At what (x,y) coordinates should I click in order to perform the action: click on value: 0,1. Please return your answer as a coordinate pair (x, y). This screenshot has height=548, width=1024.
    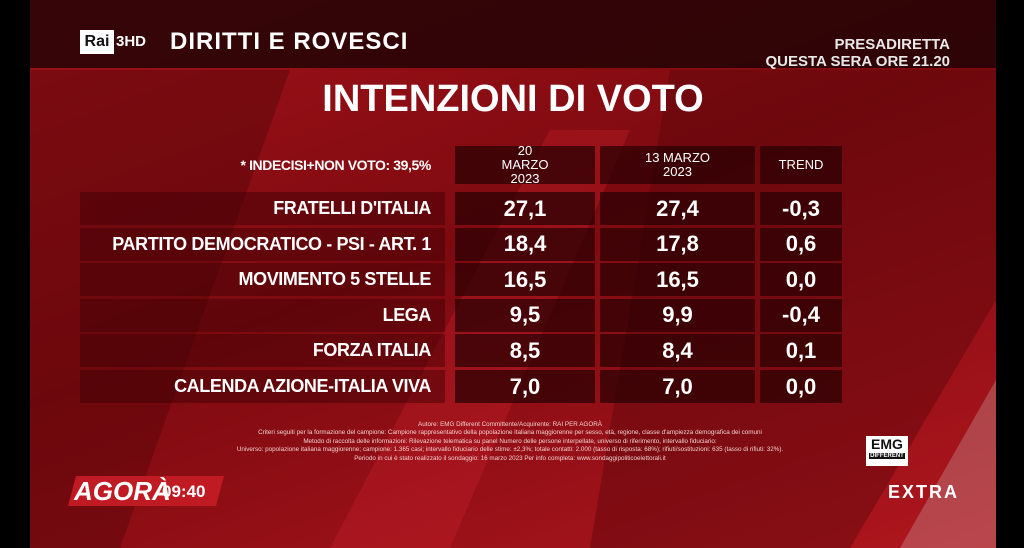
    Looking at the image, I should click on (801, 351).